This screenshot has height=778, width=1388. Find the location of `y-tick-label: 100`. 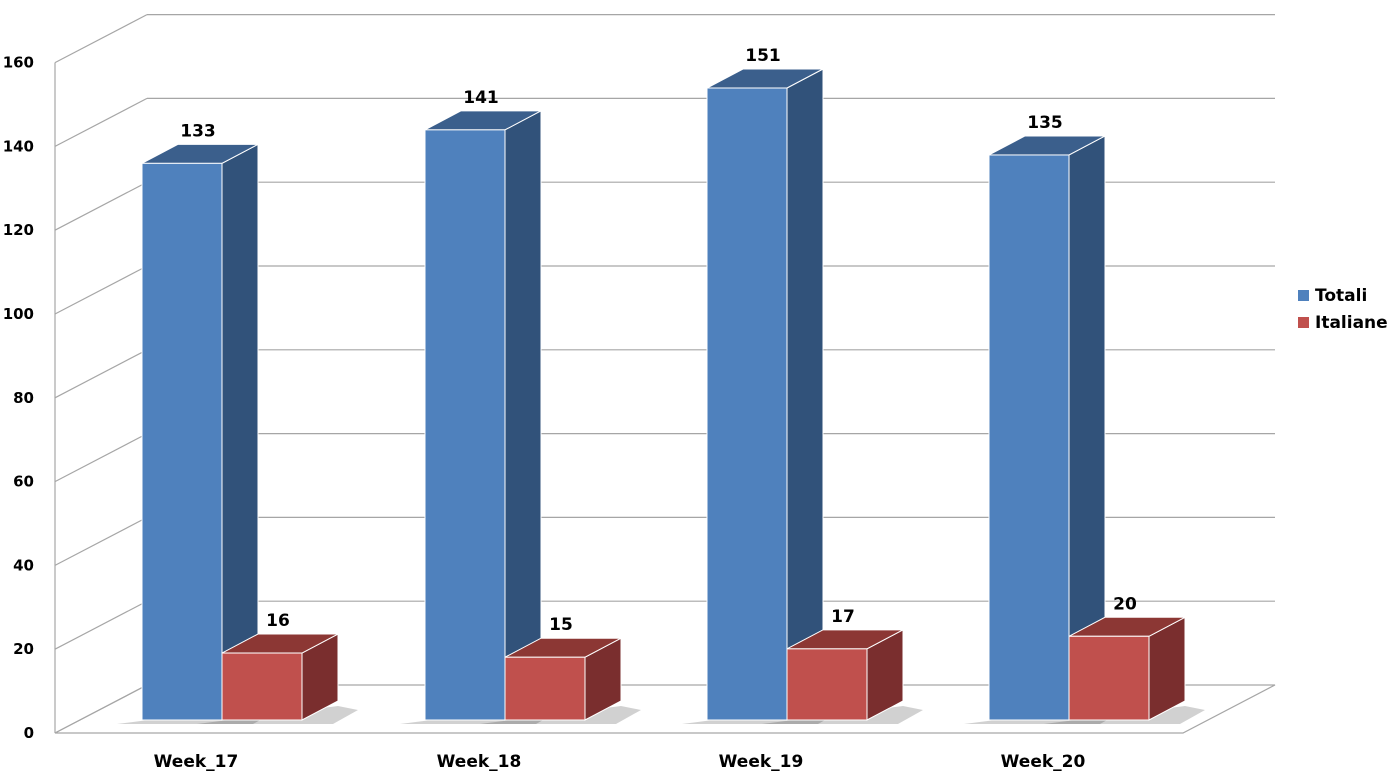

y-tick-label: 100 is located at coordinates (18, 314).